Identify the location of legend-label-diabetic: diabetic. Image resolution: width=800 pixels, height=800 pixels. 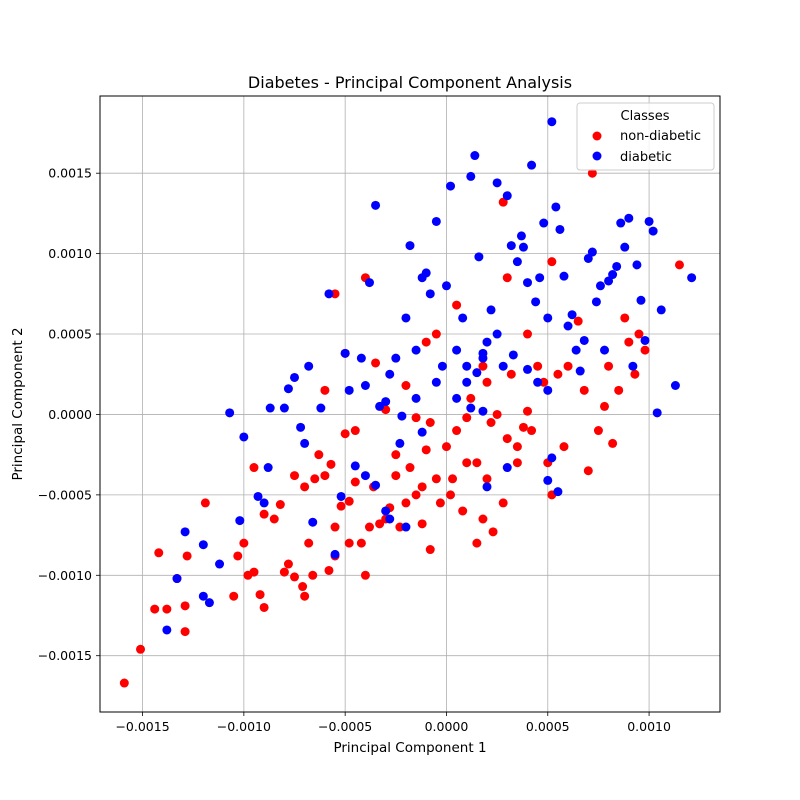
(646, 157).